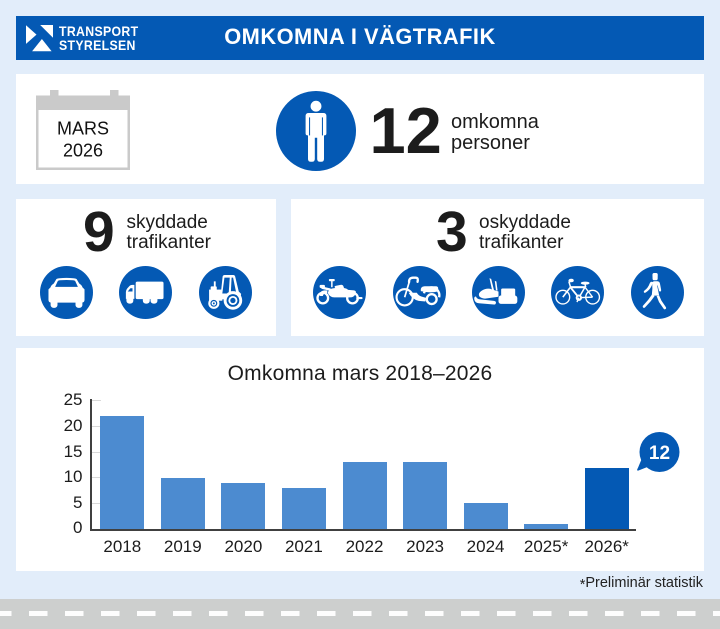 The height and width of the screenshot is (629, 720). What do you see at coordinates (83, 151) in the screenshot?
I see `svg-text: 2026` at bounding box center [83, 151].